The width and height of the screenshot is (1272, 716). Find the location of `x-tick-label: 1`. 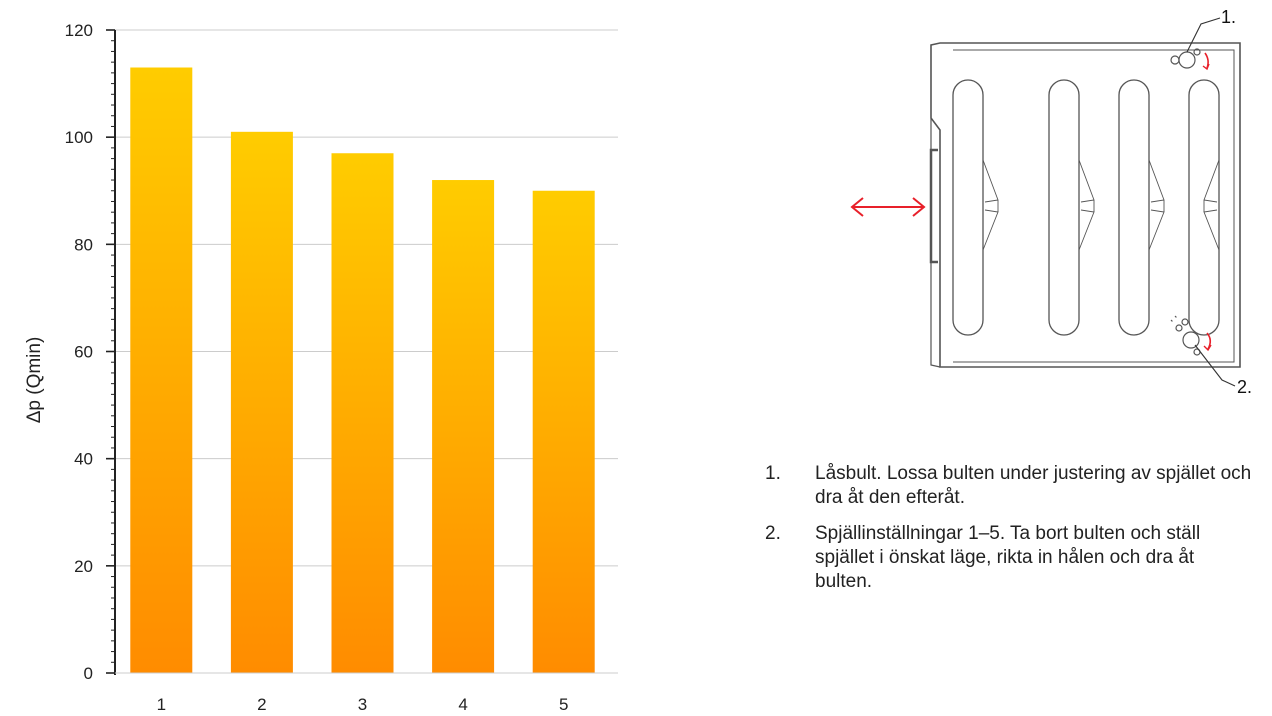

x-tick-label: 1 is located at coordinates (161, 704).